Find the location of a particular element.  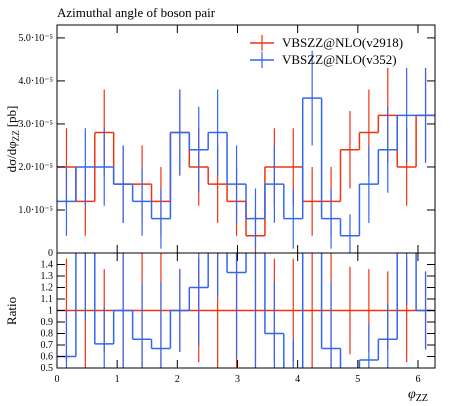

ratio-tick-label: 1.3 is located at coordinates (47, 276).